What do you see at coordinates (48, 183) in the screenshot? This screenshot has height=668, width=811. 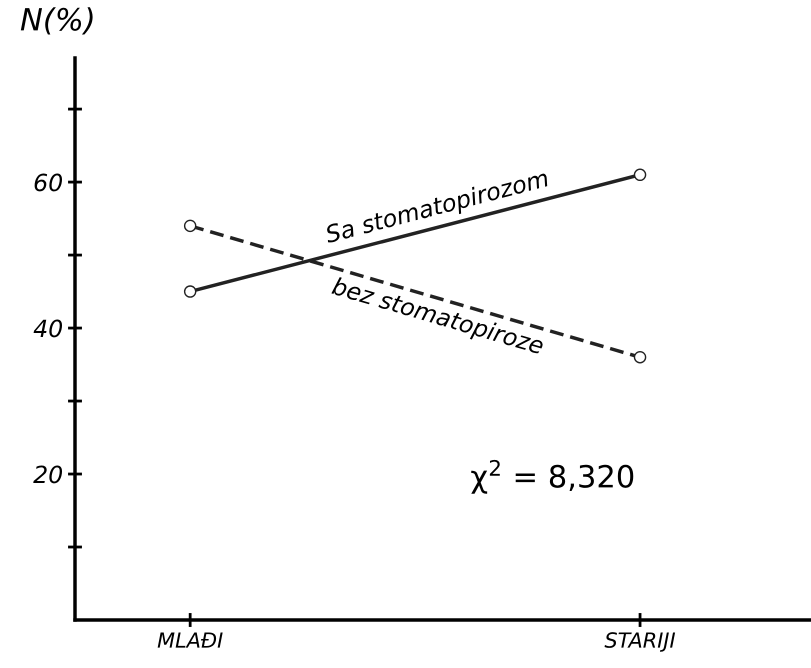 I see `y-tick-label: 60` at bounding box center [48, 183].